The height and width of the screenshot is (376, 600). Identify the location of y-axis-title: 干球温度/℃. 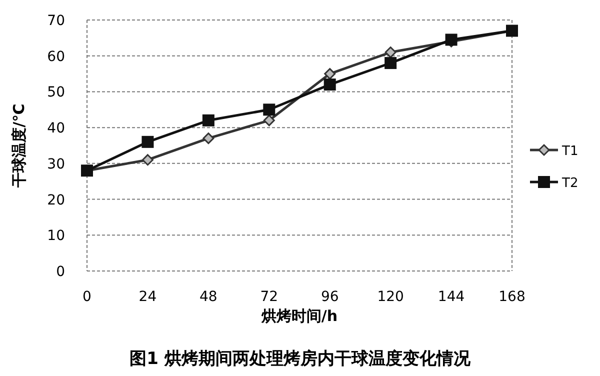
(19, 146).